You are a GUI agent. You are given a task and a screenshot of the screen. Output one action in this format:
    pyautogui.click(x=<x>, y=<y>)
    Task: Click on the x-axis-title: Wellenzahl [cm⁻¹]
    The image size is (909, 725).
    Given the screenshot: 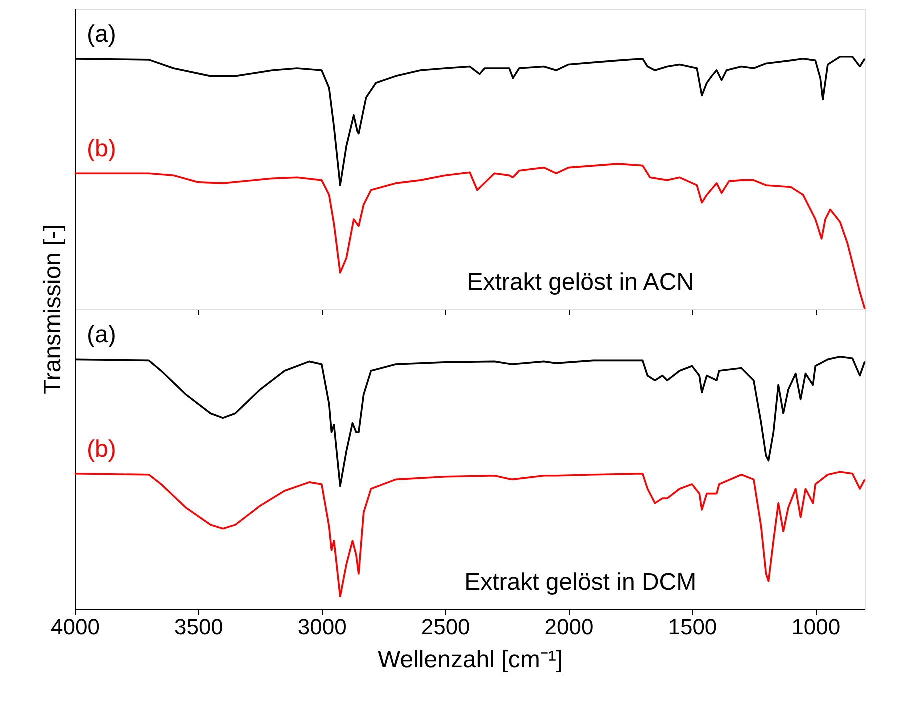 What is the action you would take?
    pyautogui.click(x=470, y=660)
    